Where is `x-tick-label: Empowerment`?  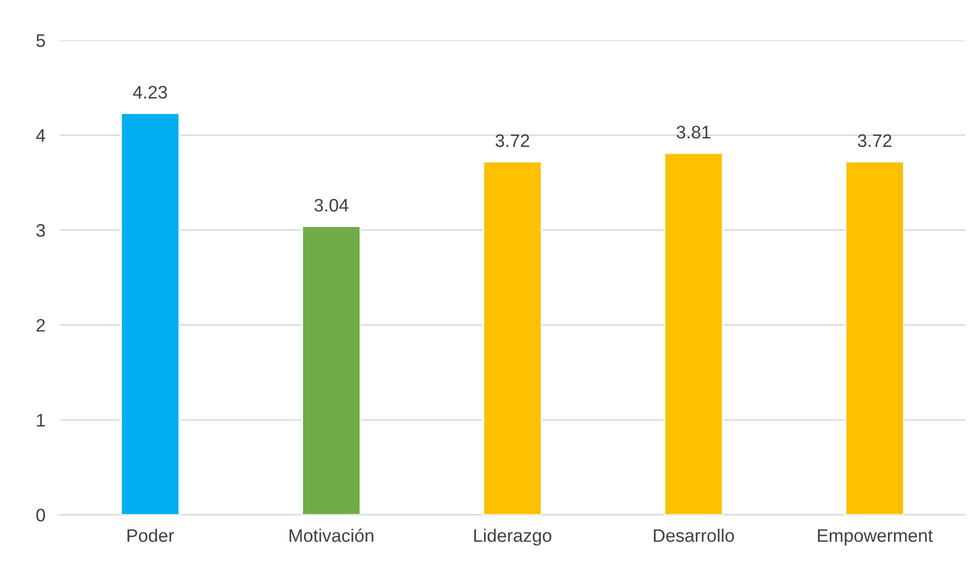
x-tick-label: Empowerment is located at coordinates (875, 537).